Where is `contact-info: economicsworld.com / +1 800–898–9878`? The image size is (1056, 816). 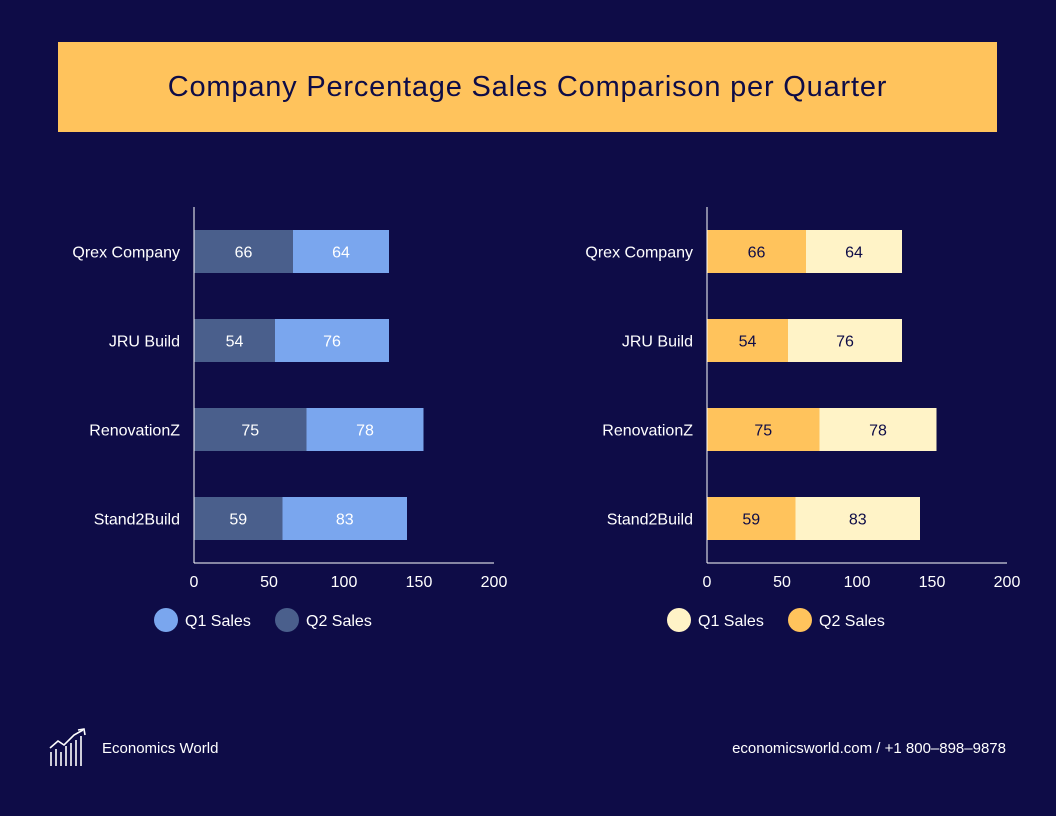
contact-info: economicsworld.com / +1 800–898–9878 is located at coordinates (869, 748).